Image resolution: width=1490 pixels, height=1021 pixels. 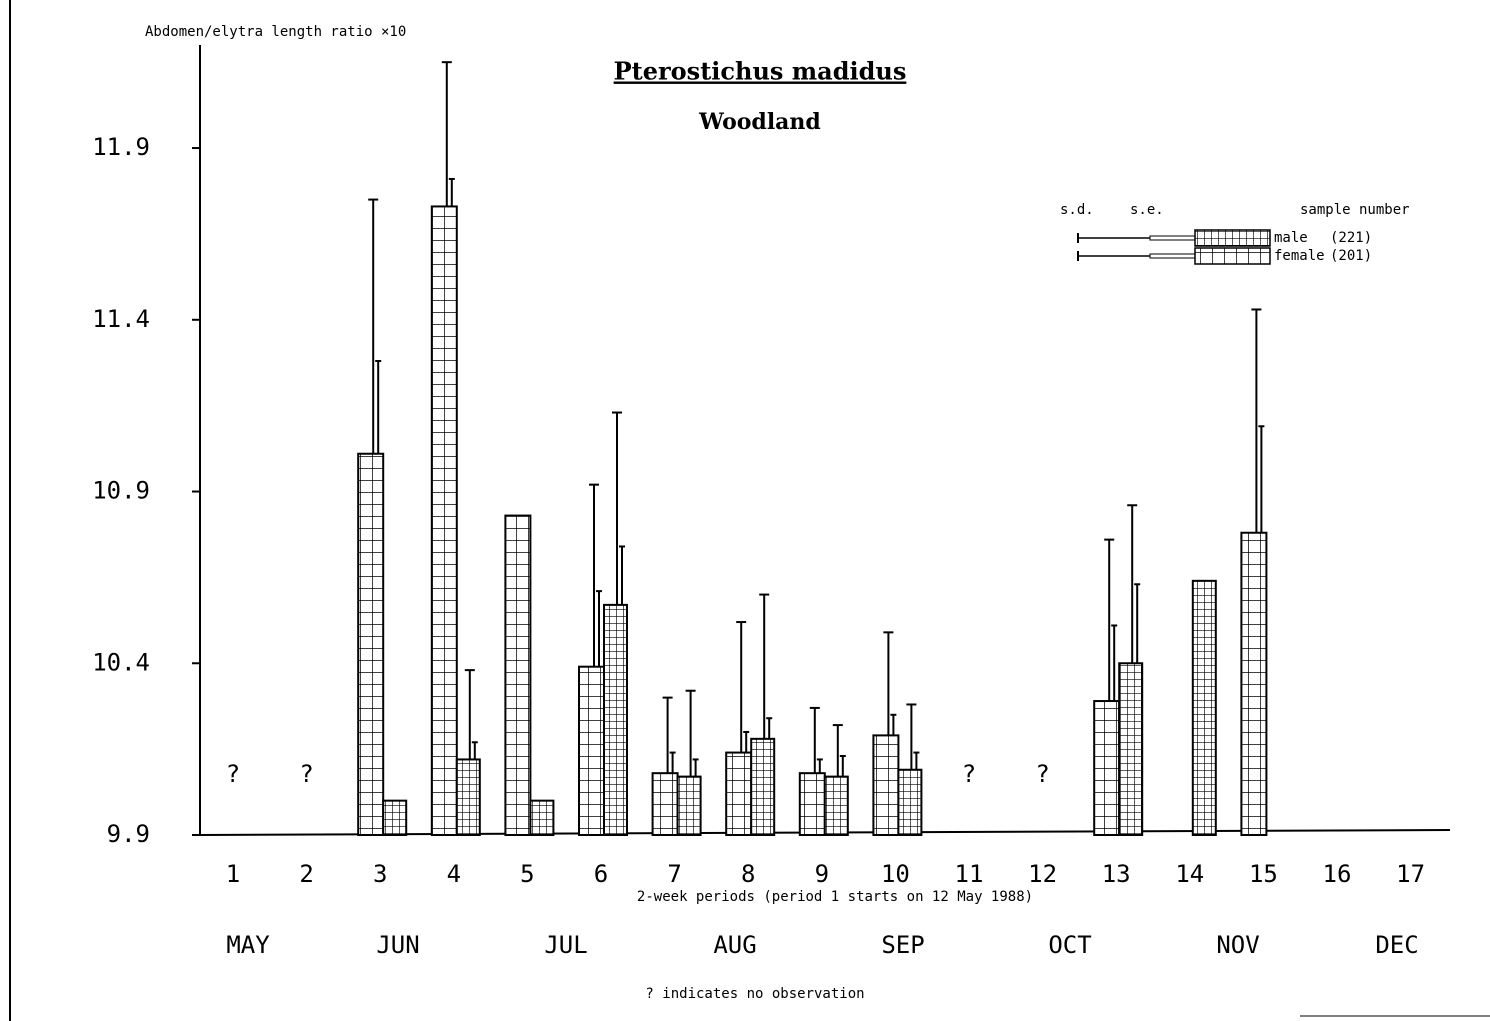 What do you see at coordinates (754, 994) in the screenshot?
I see `footnote: ? indicates no observation` at bounding box center [754, 994].